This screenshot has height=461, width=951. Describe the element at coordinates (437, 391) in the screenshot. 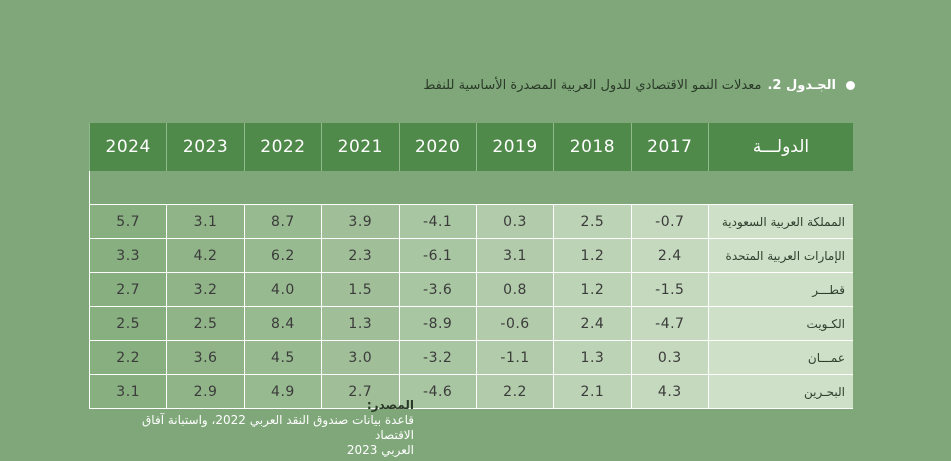

I see `value-cell: 4.6-` at that location.